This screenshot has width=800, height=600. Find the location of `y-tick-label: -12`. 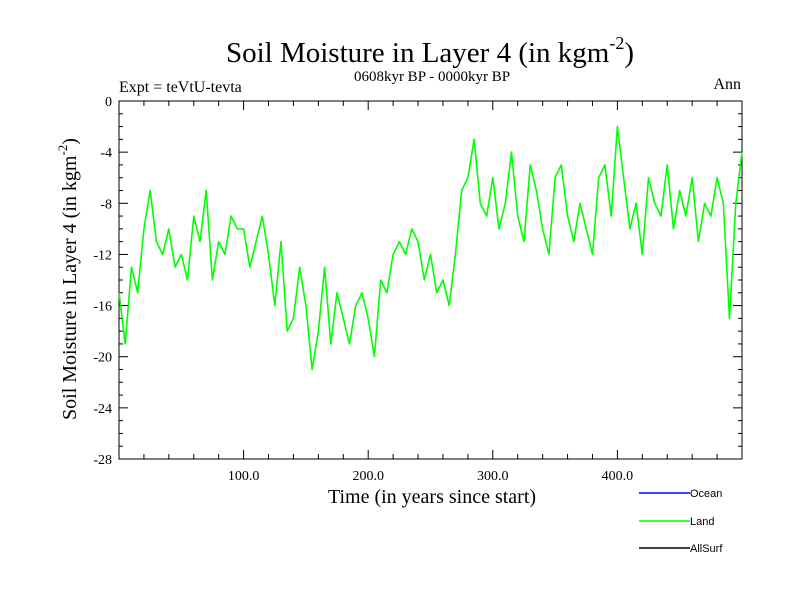

y-tick-label: -12 is located at coordinates (102, 255).